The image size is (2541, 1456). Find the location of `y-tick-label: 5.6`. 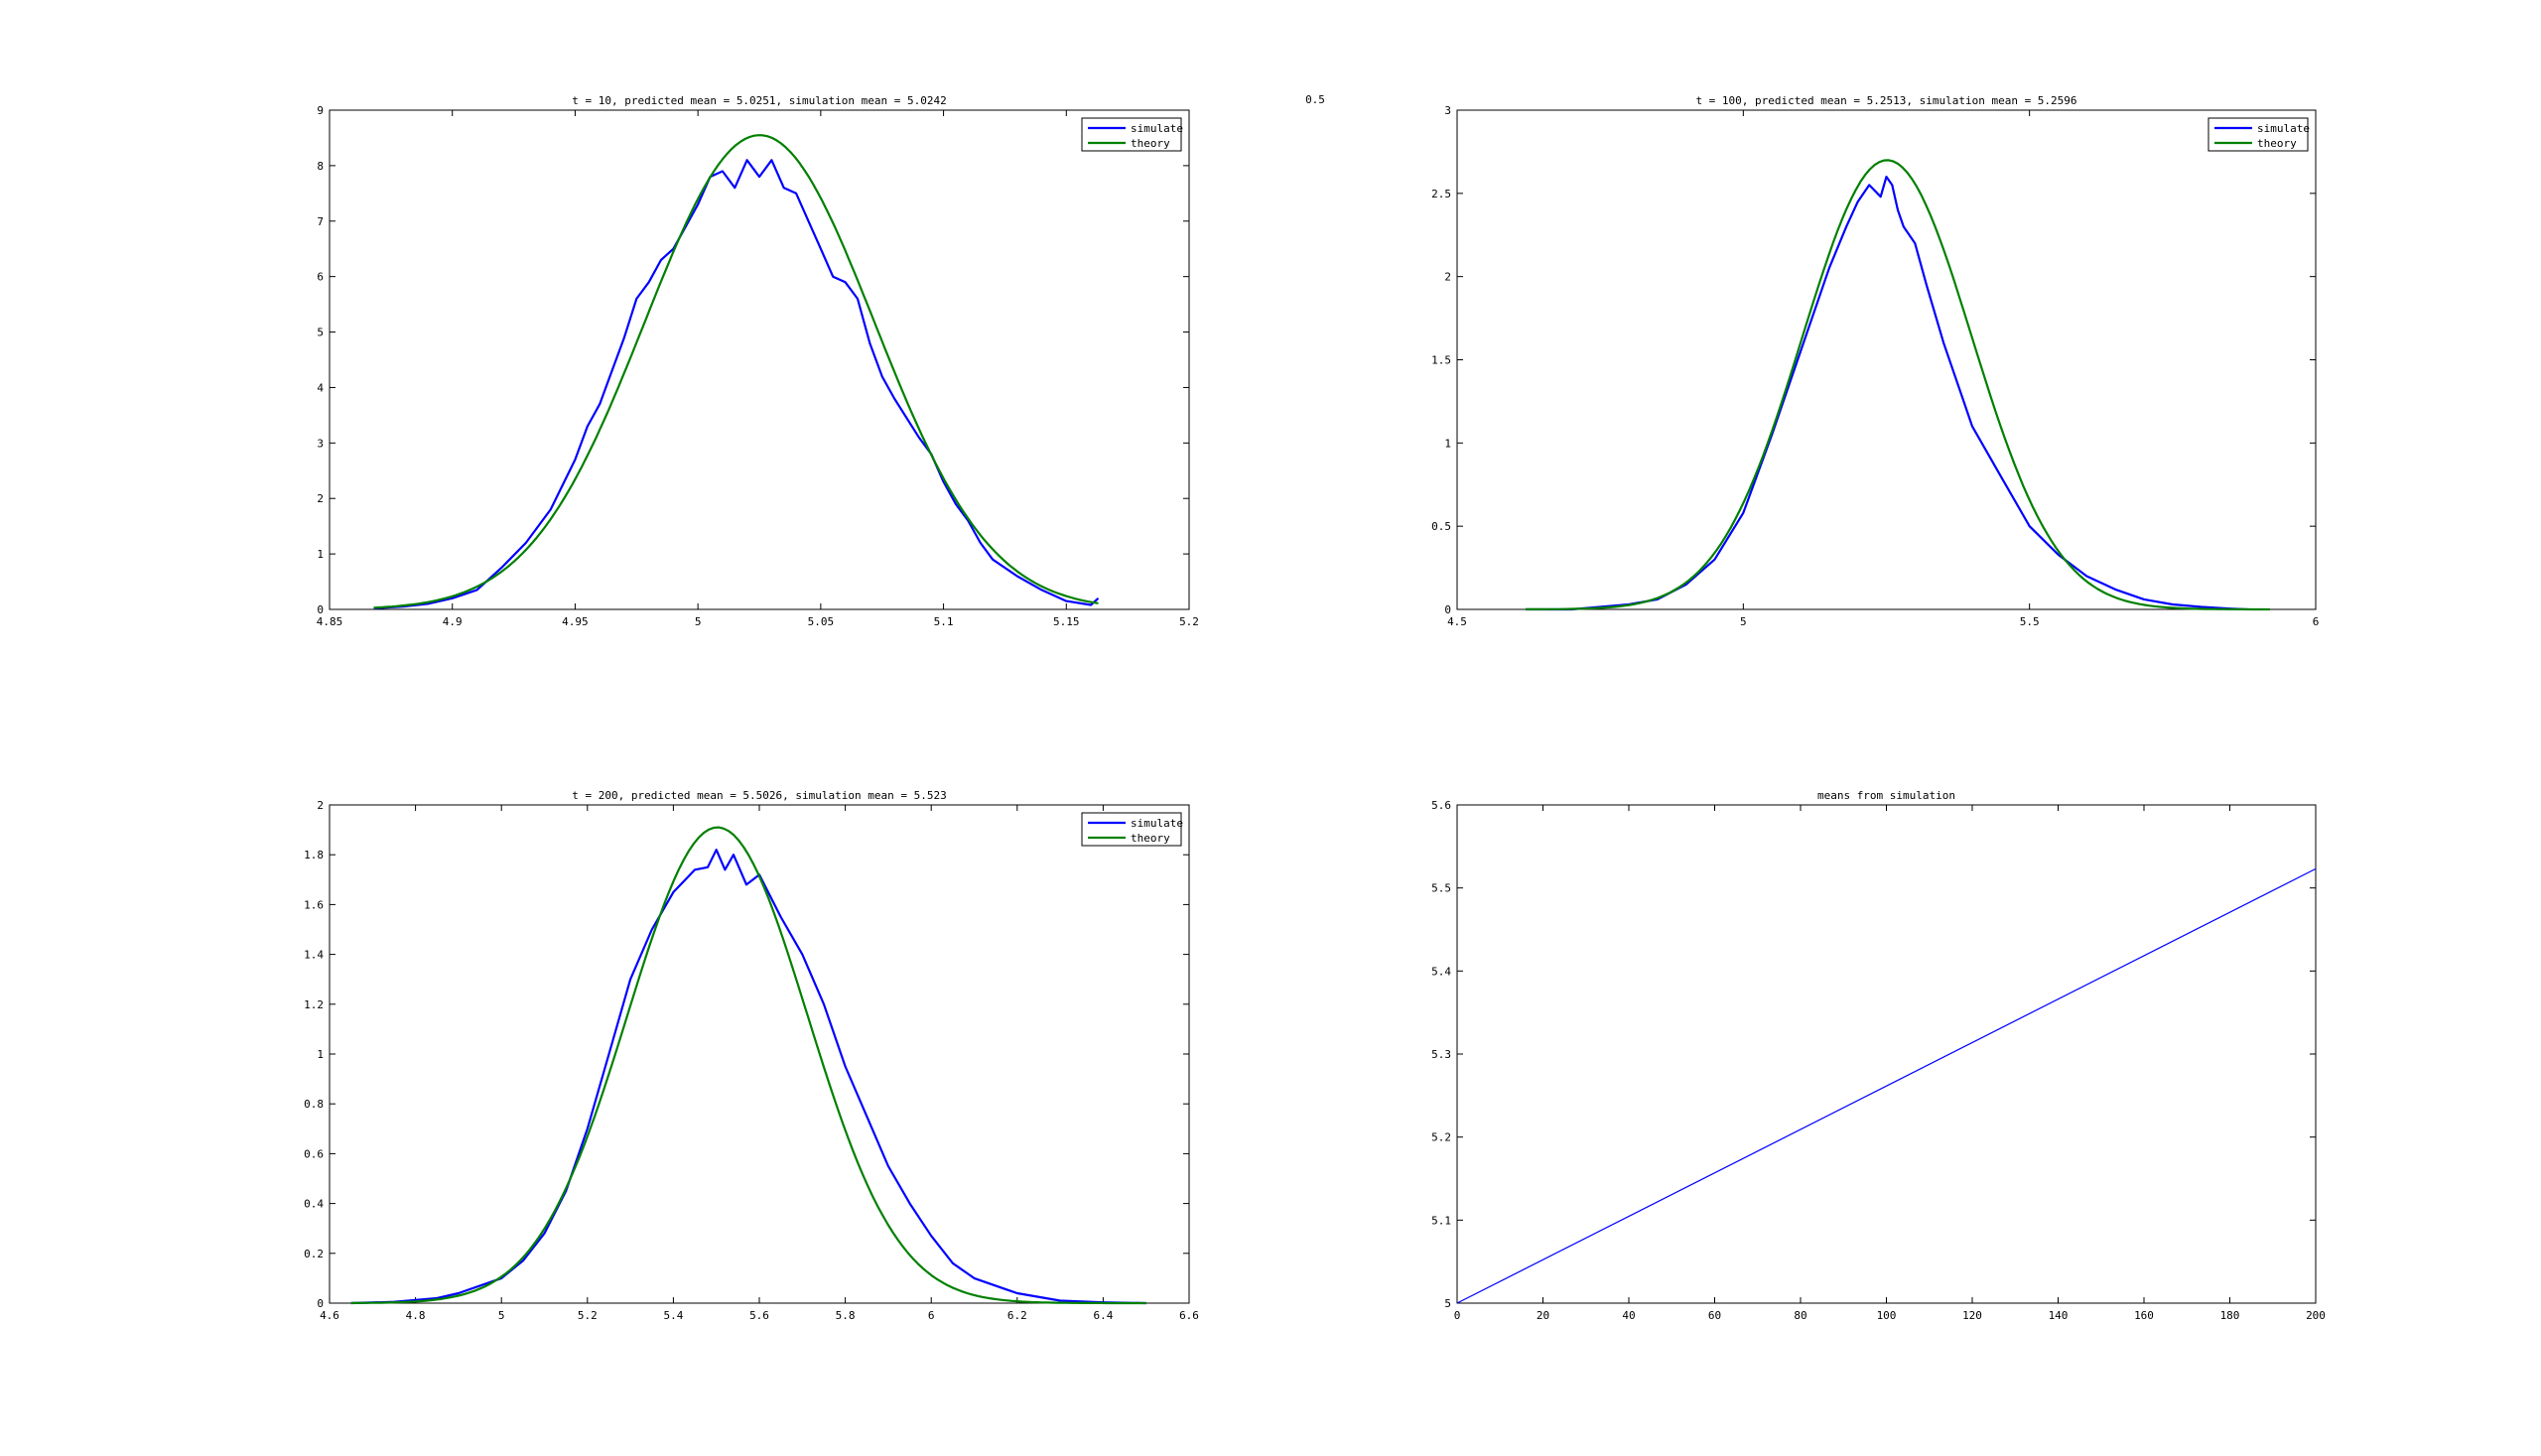

y-tick-label: 5.6 is located at coordinates (1441, 805).